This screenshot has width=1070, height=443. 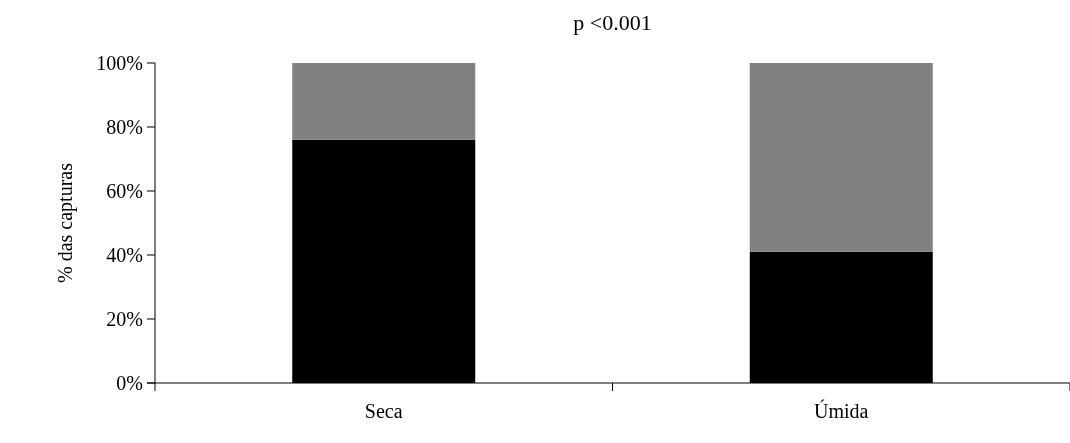 I want to click on y-axis-title: % das capturas, so click(x=65, y=222).